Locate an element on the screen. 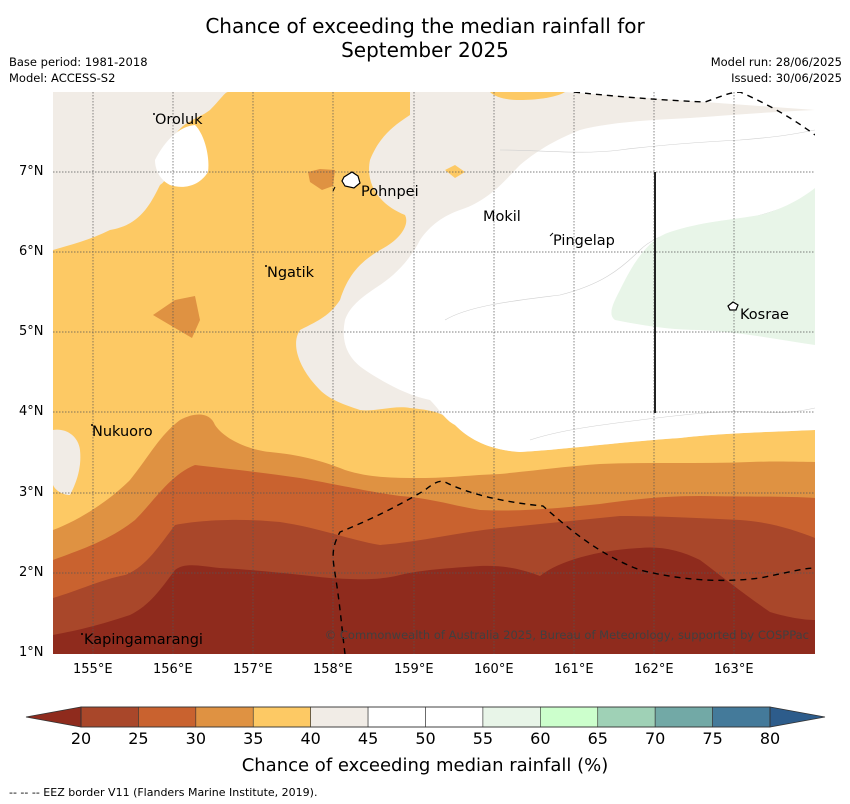  y-tick-2n: 2°N is located at coordinates (31, 572).